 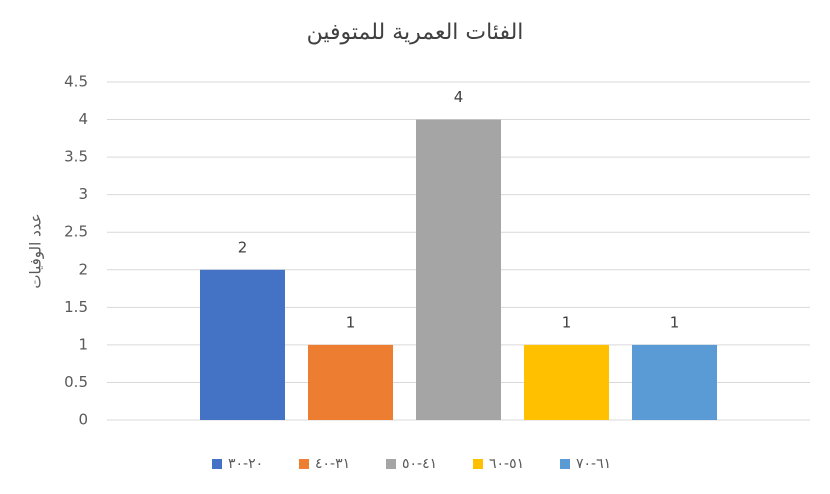 What do you see at coordinates (83, 119) in the screenshot?
I see `y-tick-label: 4` at bounding box center [83, 119].